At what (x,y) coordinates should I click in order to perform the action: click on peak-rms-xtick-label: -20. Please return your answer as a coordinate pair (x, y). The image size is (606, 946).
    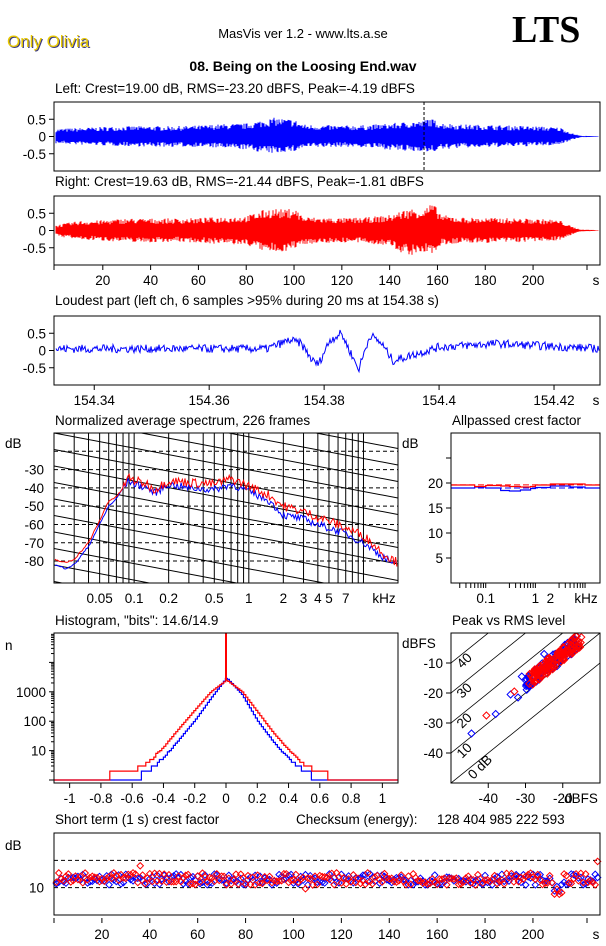
    Looking at the image, I should click on (563, 798).